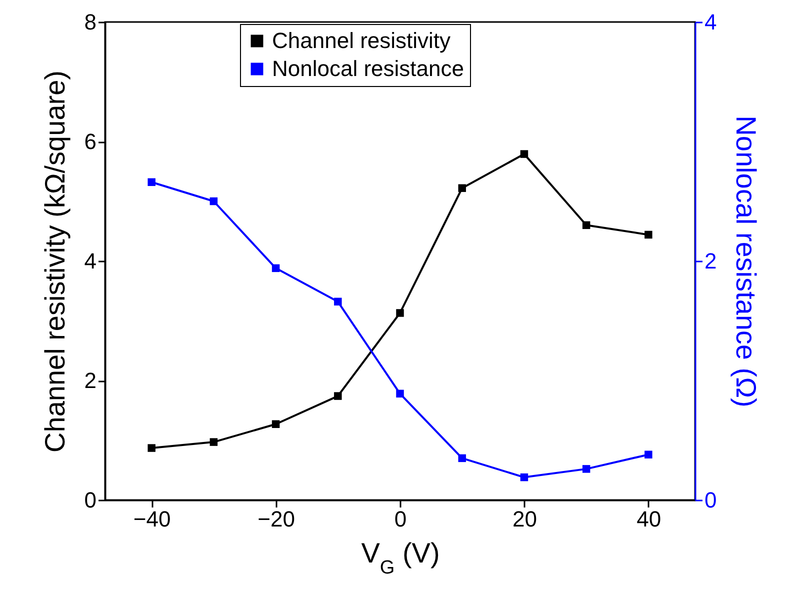 The height and width of the screenshot is (600, 791). Describe the element at coordinates (649, 519) in the screenshot. I see `x-tick-label: 40` at that location.